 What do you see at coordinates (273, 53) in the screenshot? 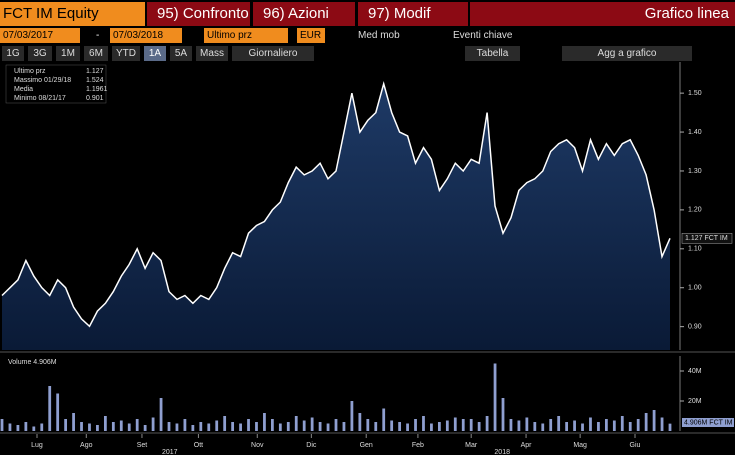
I see `frequency: Giornaliero` at bounding box center [273, 53].